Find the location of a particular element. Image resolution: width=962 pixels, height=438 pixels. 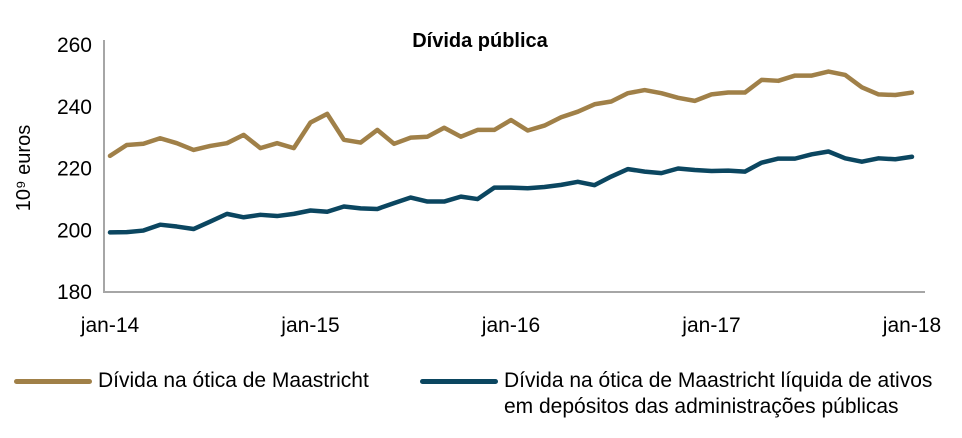

y-tick-label: 260 is located at coordinates (74, 45).